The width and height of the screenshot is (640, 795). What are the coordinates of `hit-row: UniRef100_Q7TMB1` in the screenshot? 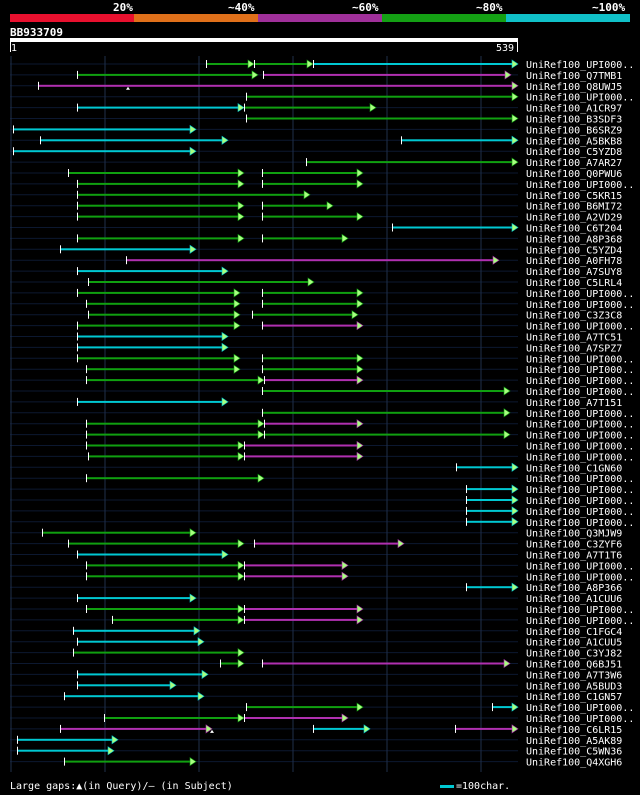 It's located at (349, 76).